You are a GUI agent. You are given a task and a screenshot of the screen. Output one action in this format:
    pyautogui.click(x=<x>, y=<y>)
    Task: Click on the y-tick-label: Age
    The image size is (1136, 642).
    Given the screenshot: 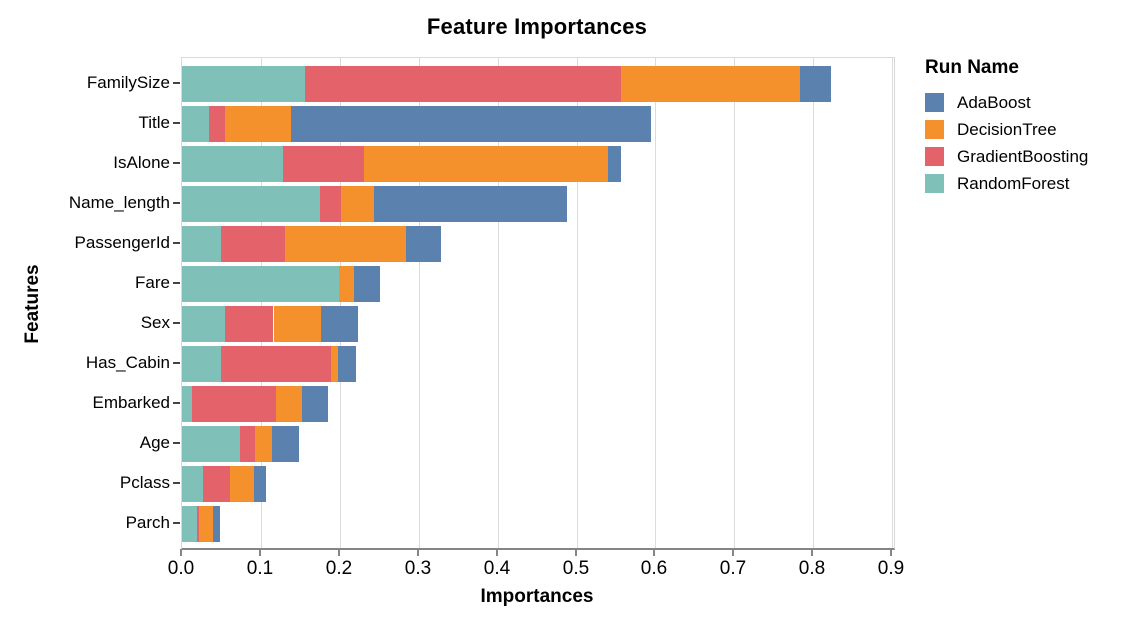 What is the action you would take?
    pyautogui.click(x=154, y=442)
    